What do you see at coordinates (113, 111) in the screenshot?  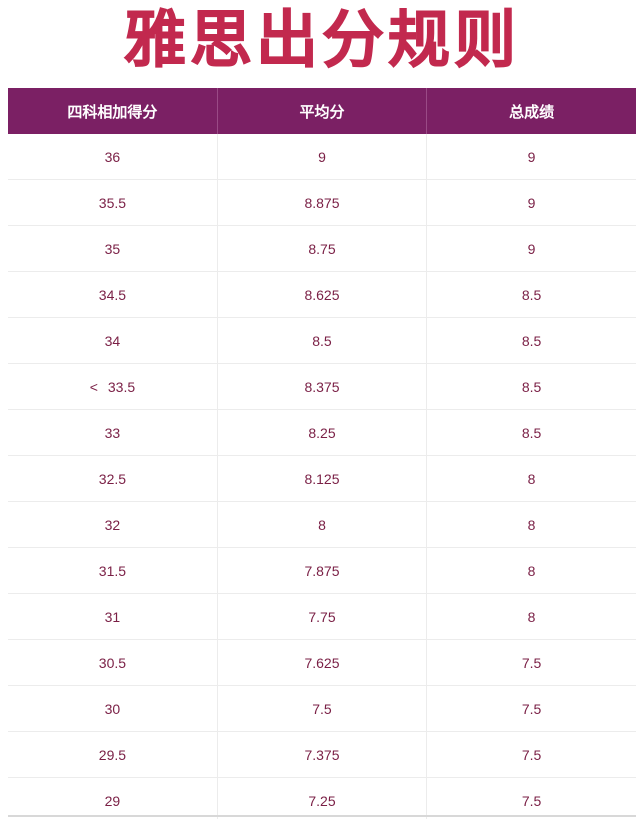 I see `header-total-score: 四科相加得分` at bounding box center [113, 111].